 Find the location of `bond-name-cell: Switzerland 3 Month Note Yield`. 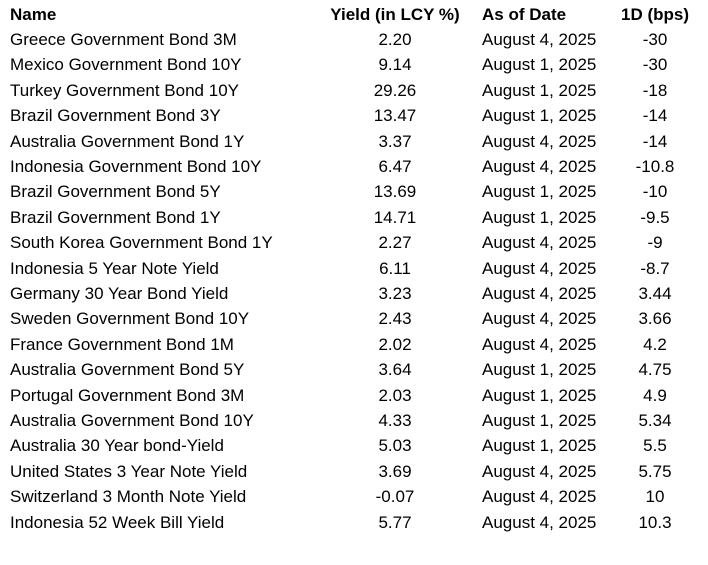

bond-name-cell: Switzerland 3 Month Note Yield is located at coordinates (128, 497).